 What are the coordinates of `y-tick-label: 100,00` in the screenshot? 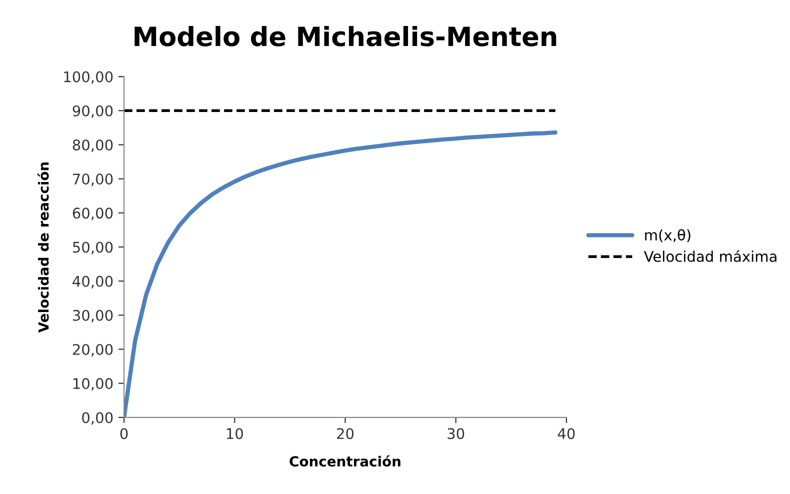 It's located at (88, 77).